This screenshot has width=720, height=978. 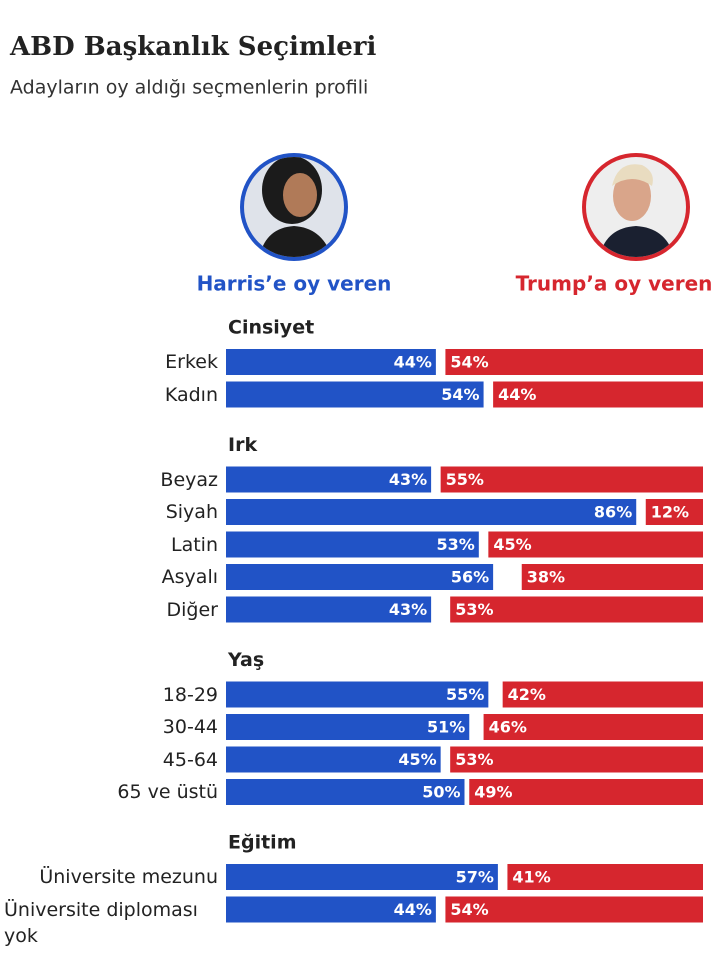 I want to click on trump-value-label: 38%, so click(x=546, y=577).